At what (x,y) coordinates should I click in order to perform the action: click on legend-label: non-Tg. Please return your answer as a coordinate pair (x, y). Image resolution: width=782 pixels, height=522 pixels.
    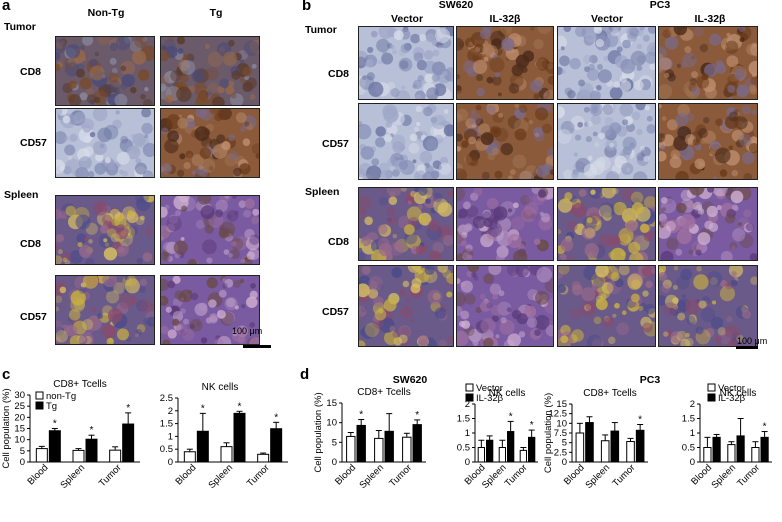
    Looking at the image, I should click on (61, 396).